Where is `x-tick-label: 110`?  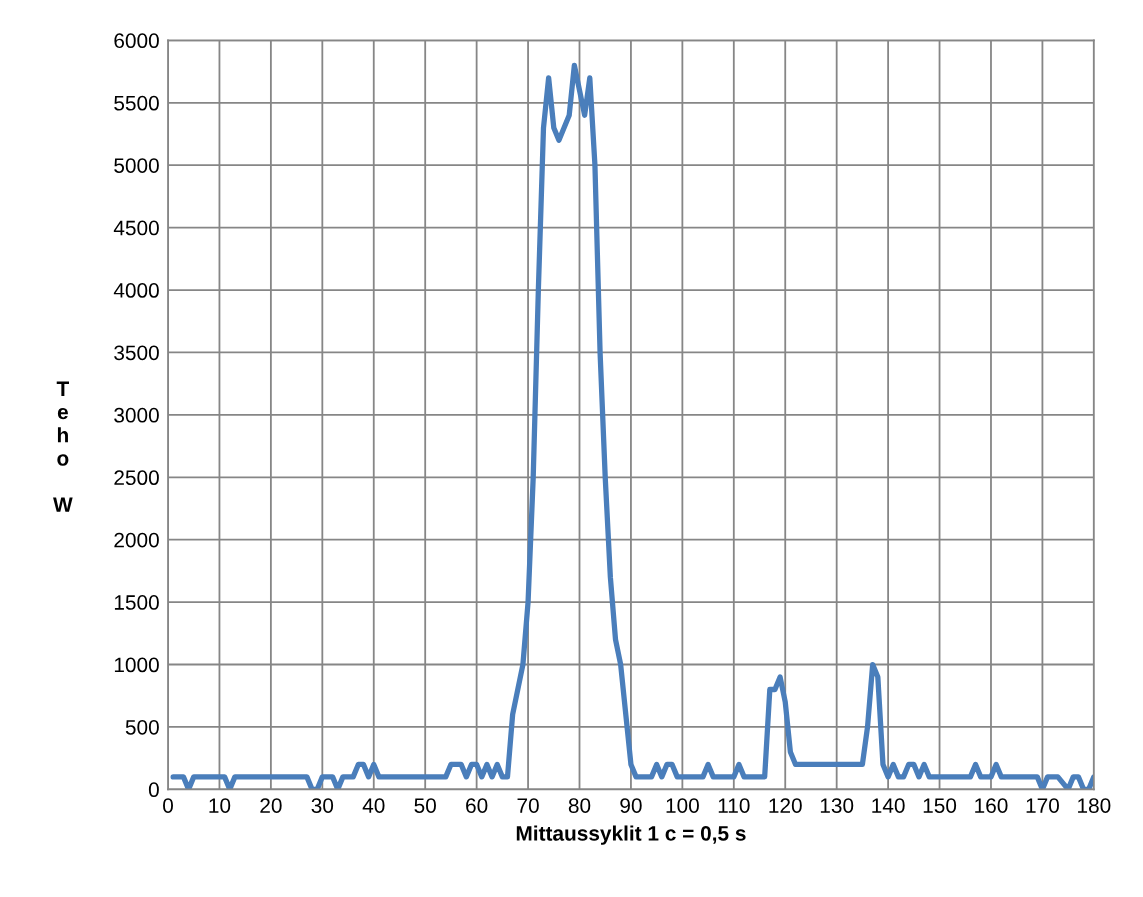
x-tick-label: 110 is located at coordinates (734, 805).